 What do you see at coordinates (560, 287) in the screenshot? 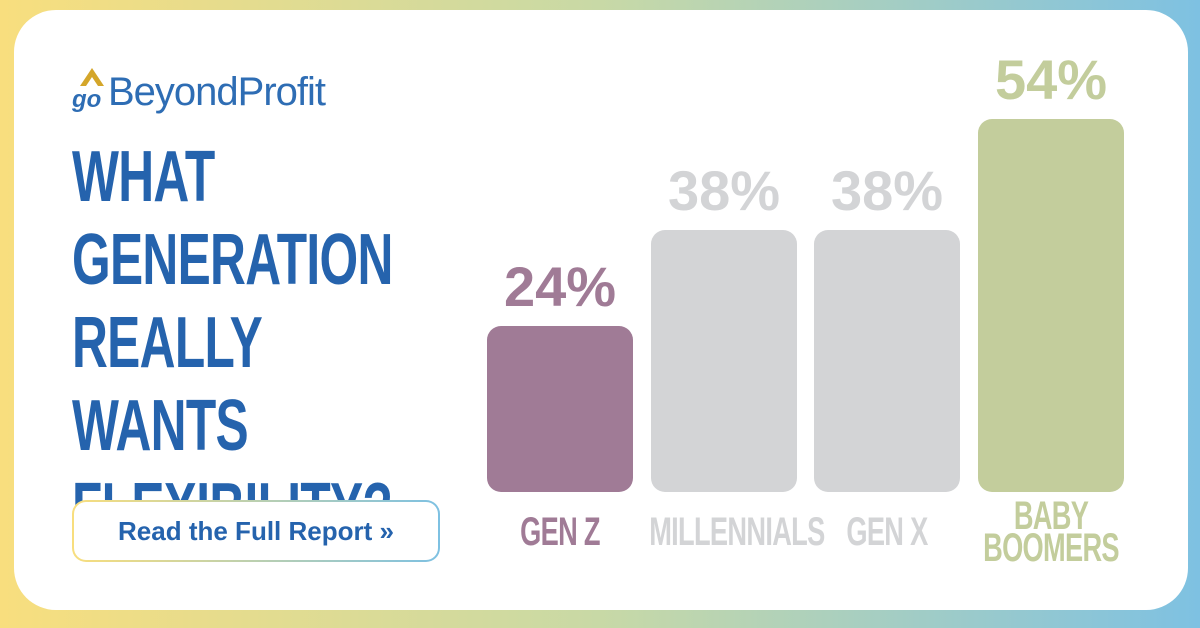
I see `value-label: 24%` at bounding box center [560, 287].